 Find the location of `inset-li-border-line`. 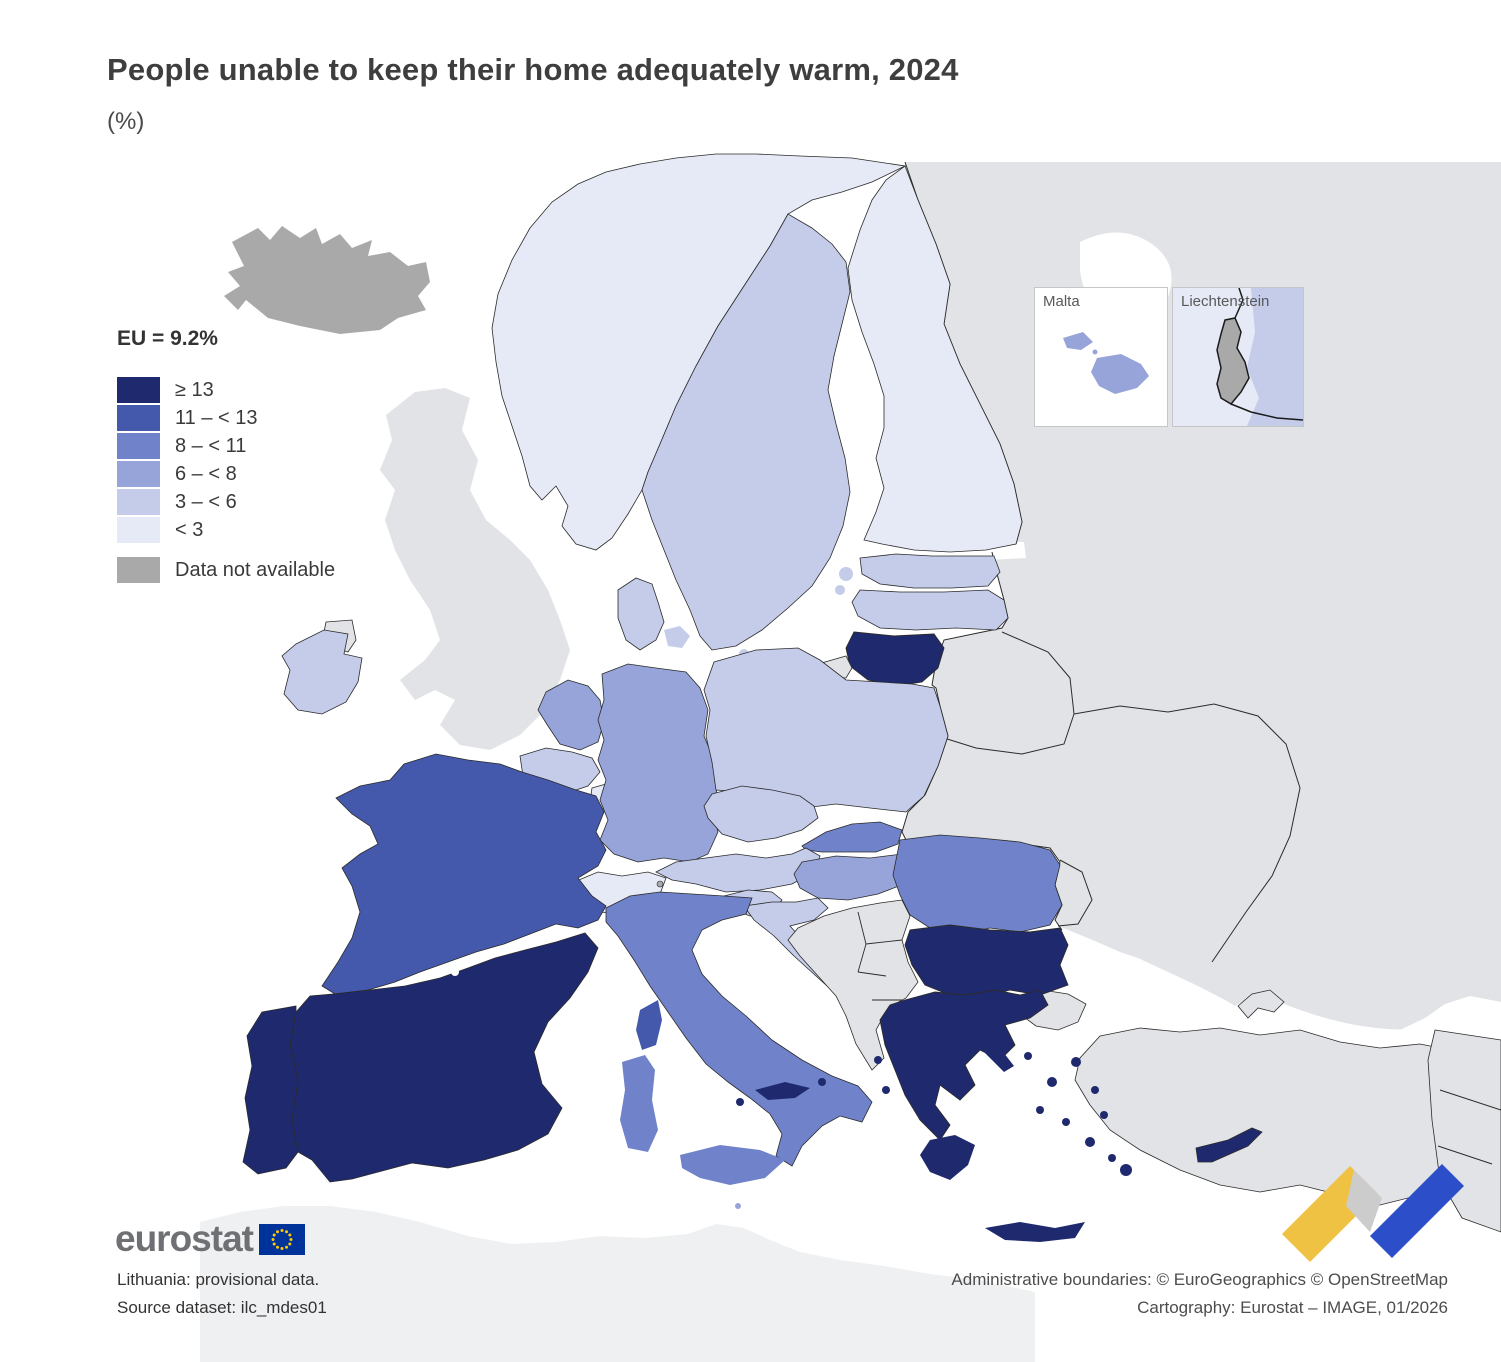

inset-li-border-line is located at coordinates (1266, 354).